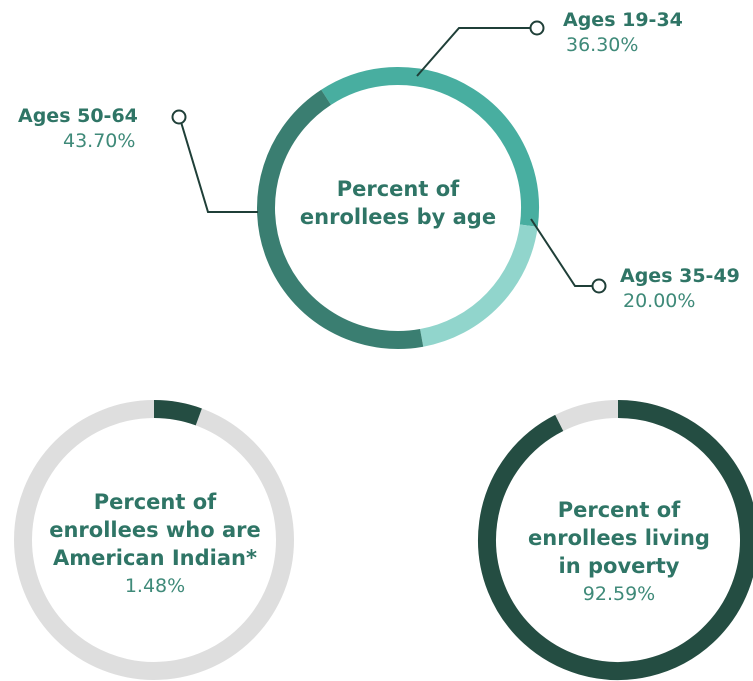 The width and height of the screenshot is (753, 681). What do you see at coordinates (686, 289) in the screenshot?
I see `callout-ages-35-49: Ages 35-49 20.00%` at bounding box center [686, 289].